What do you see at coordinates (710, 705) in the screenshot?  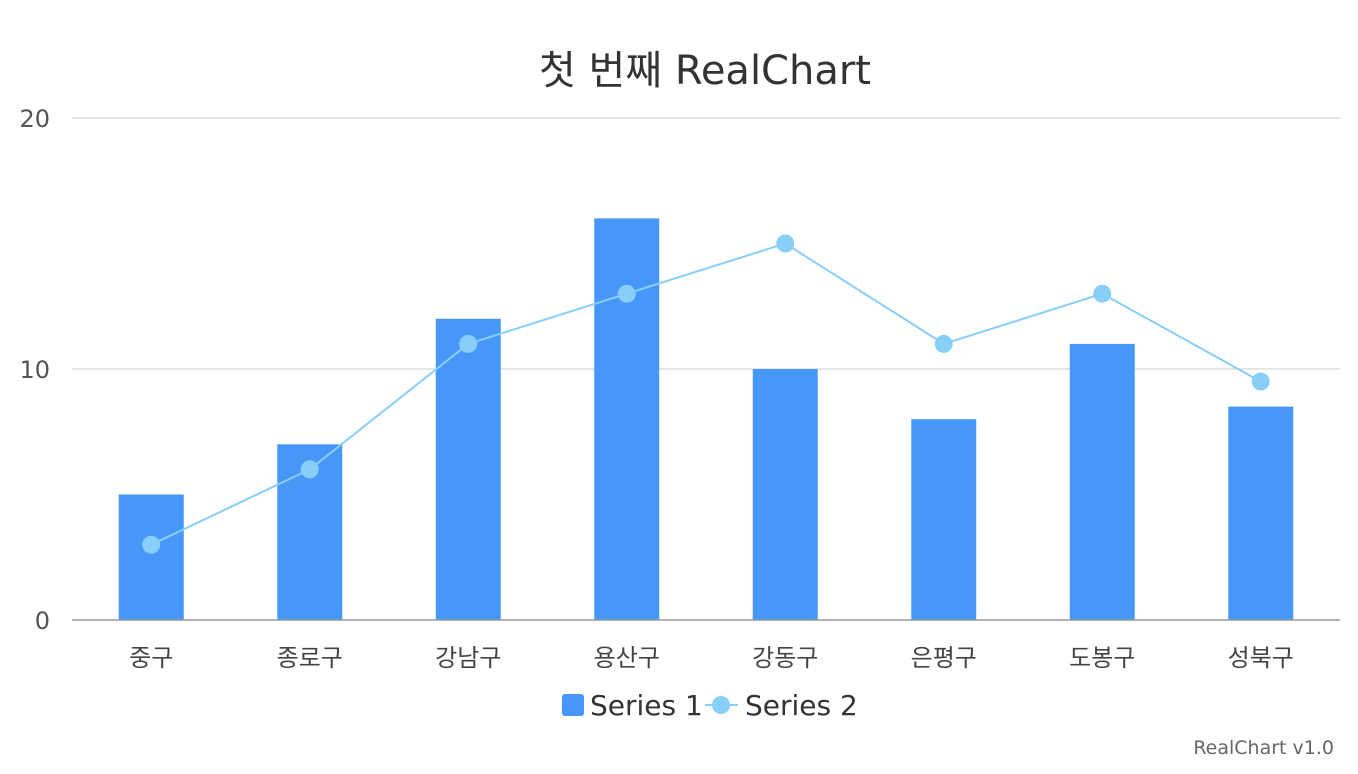 I see `legend: Series 1 Series 2` at bounding box center [710, 705].